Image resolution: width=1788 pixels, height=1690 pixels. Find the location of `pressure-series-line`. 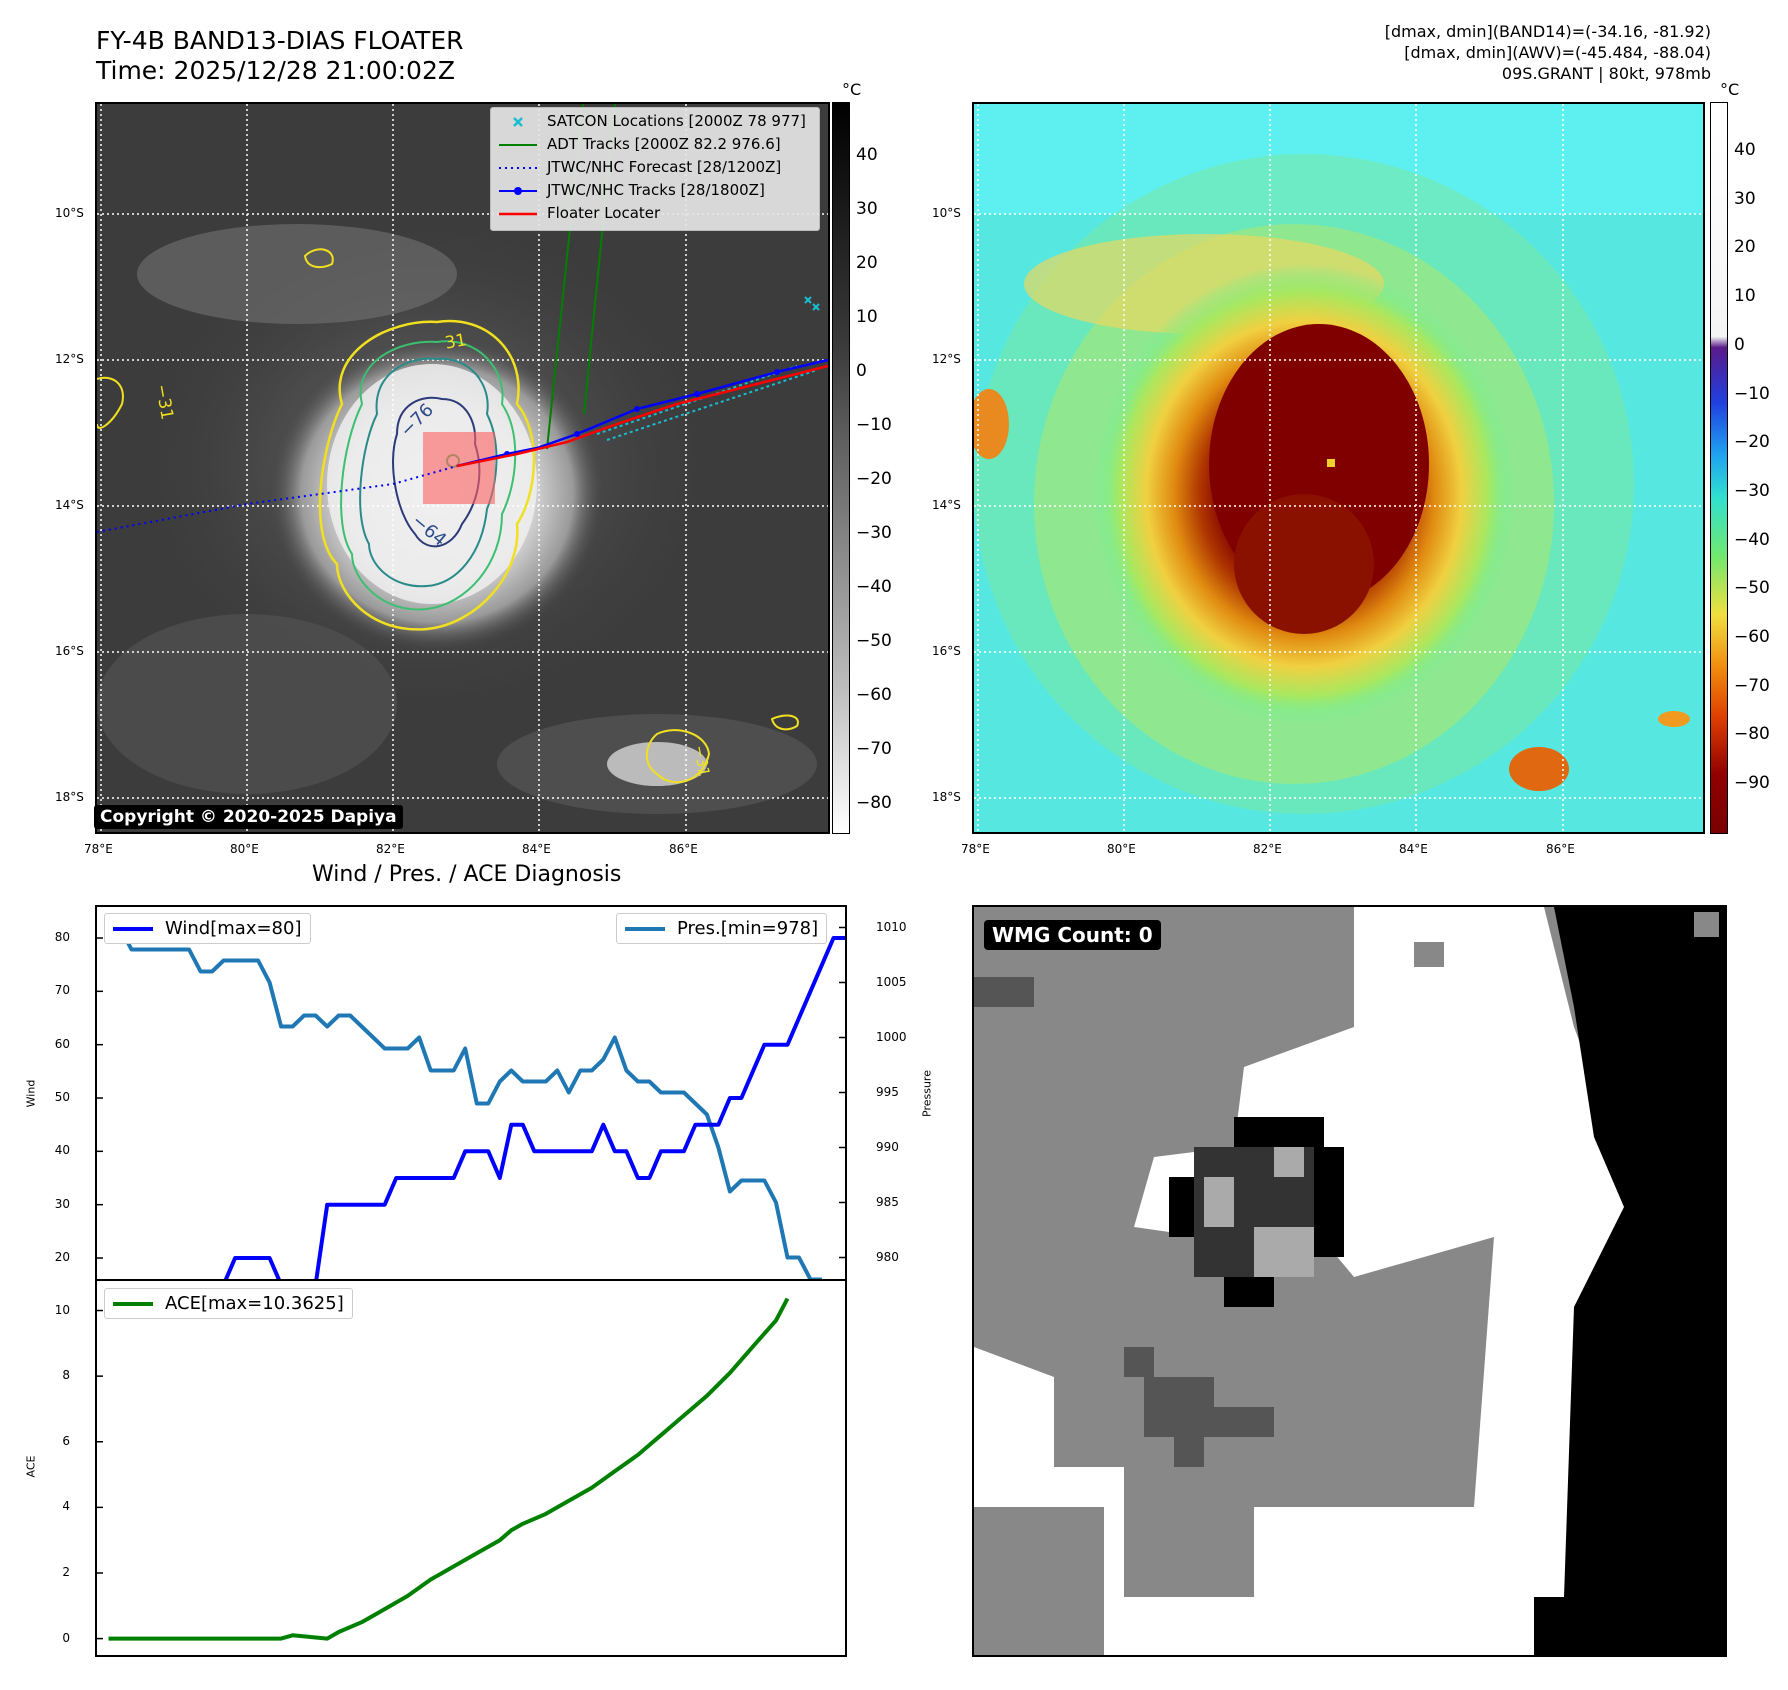

pressure-series-line is located at coordinates (465, 1102).